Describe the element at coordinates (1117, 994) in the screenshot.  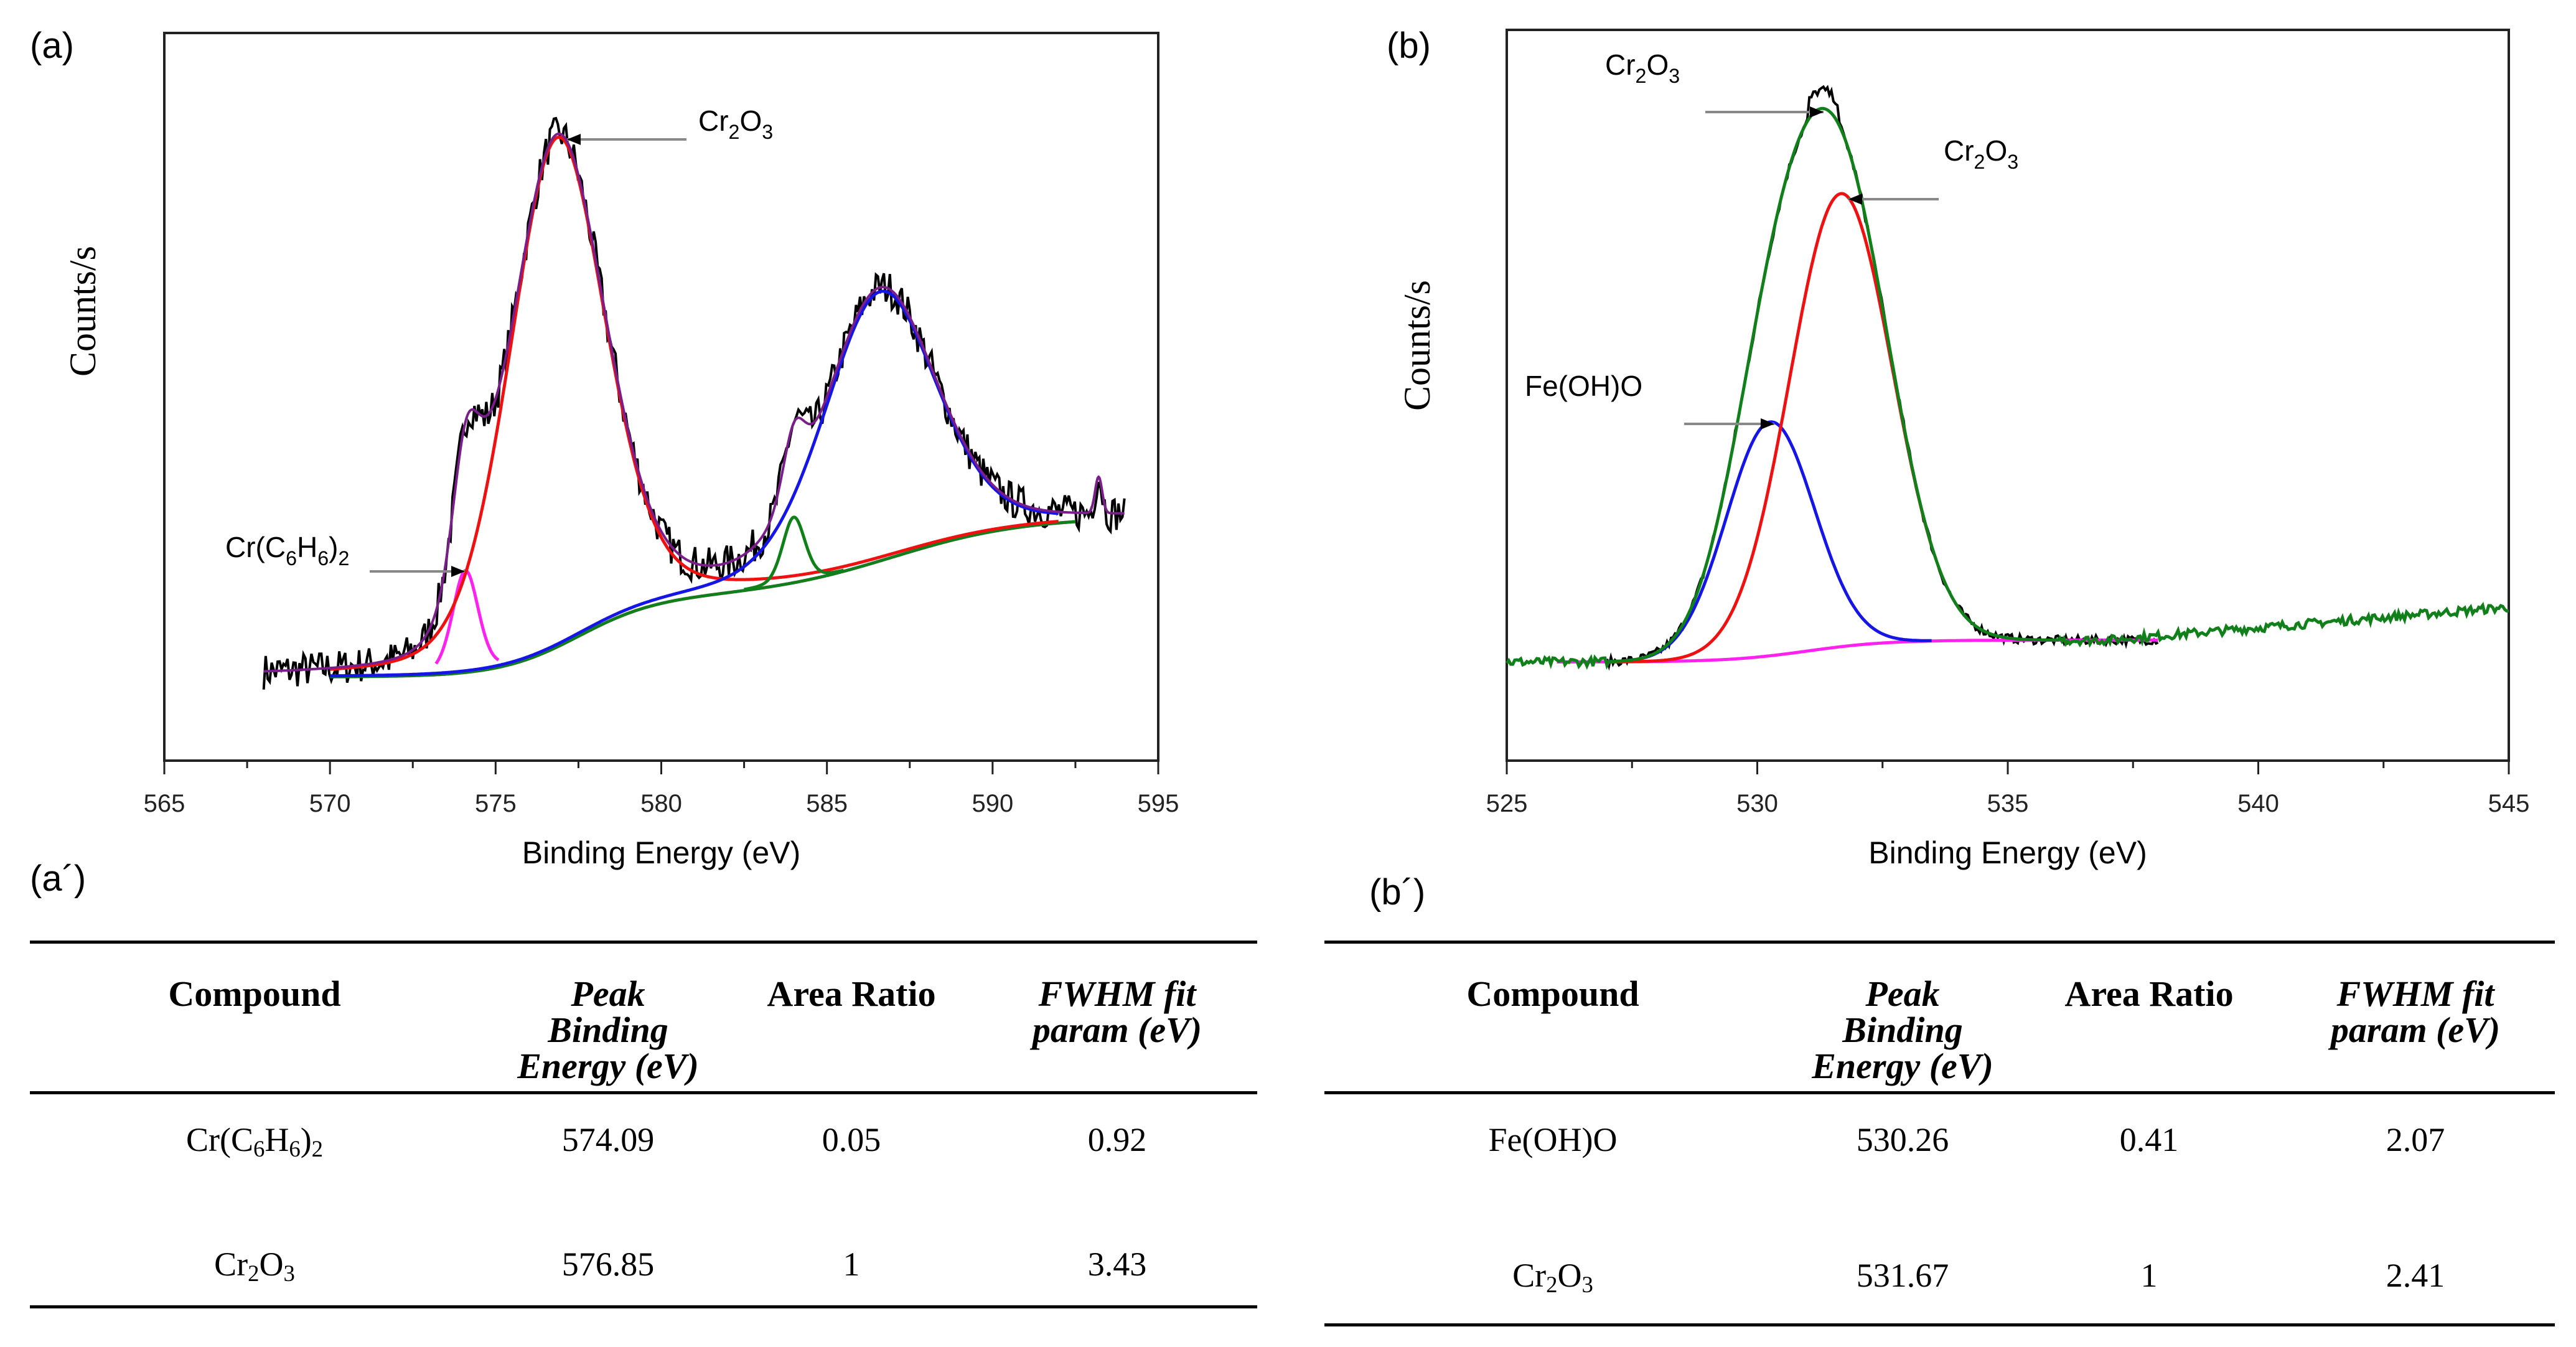
I see `table-a-header: FWHM fit` at that location.